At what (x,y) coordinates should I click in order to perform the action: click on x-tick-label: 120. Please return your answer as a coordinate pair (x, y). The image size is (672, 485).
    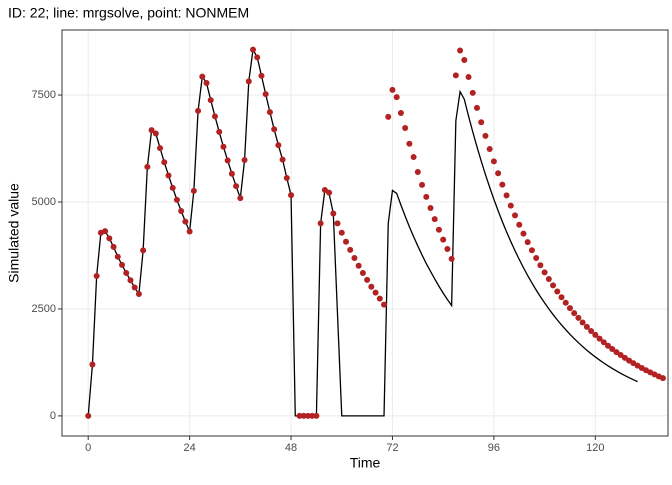
    Looking at the image, I should click on (595, 448).